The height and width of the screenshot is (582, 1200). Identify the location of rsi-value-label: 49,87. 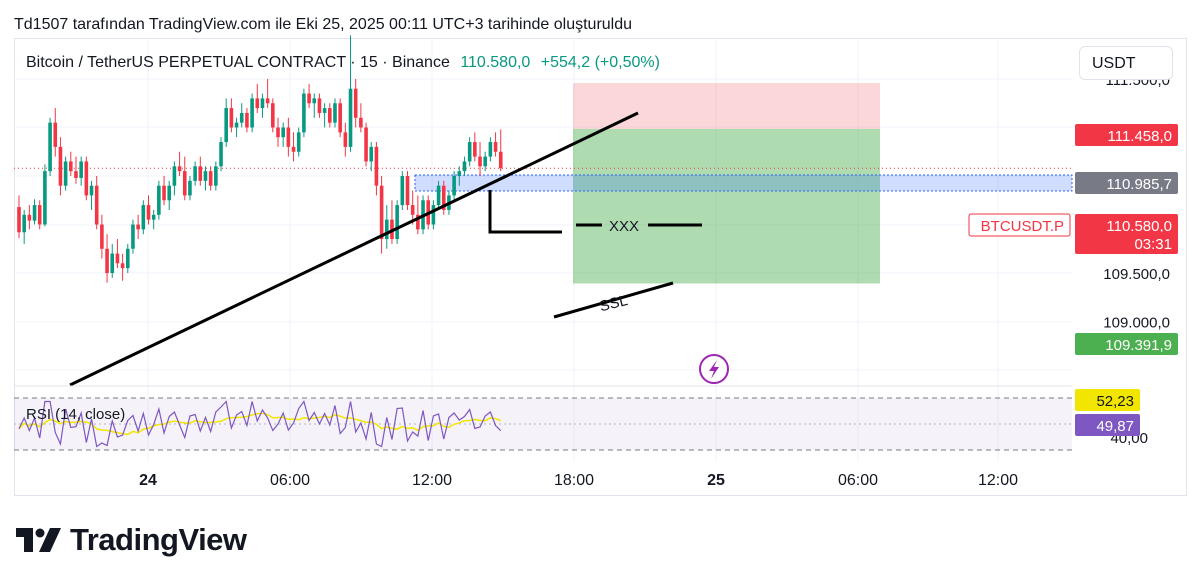
(1107, 425).